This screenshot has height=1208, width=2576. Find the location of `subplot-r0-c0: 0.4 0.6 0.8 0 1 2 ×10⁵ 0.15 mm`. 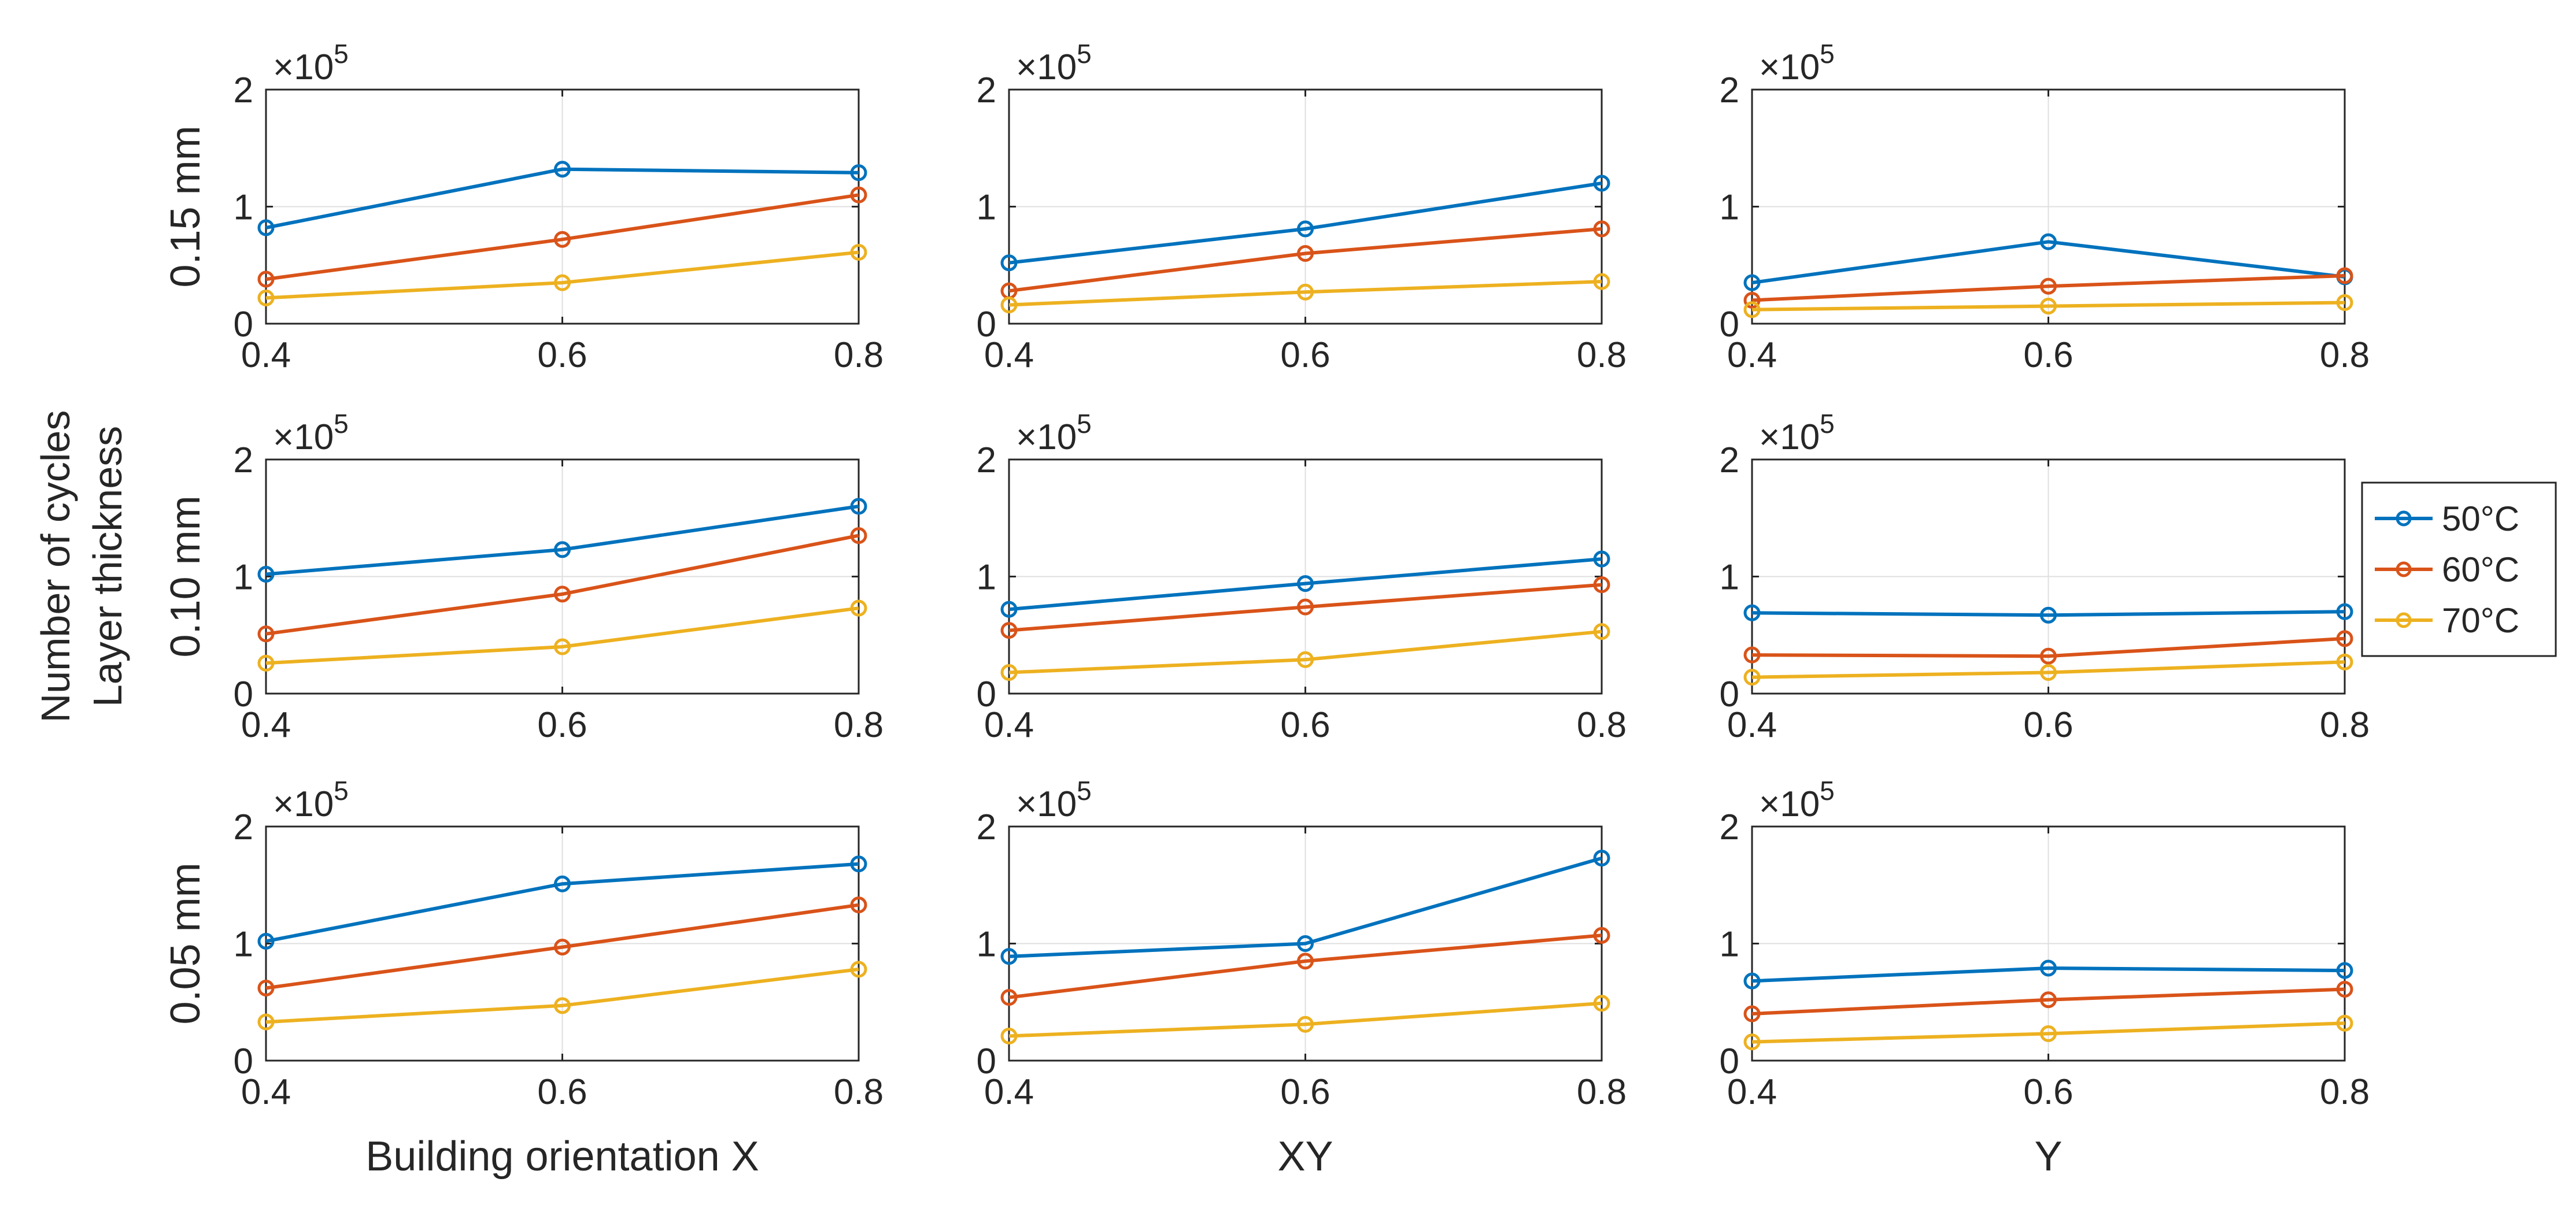

subplot-r0-c0: 0.4 0.6 0.8 0 1 2 ×10⁵ 0.15 mm is located at coordinates (523, 207).